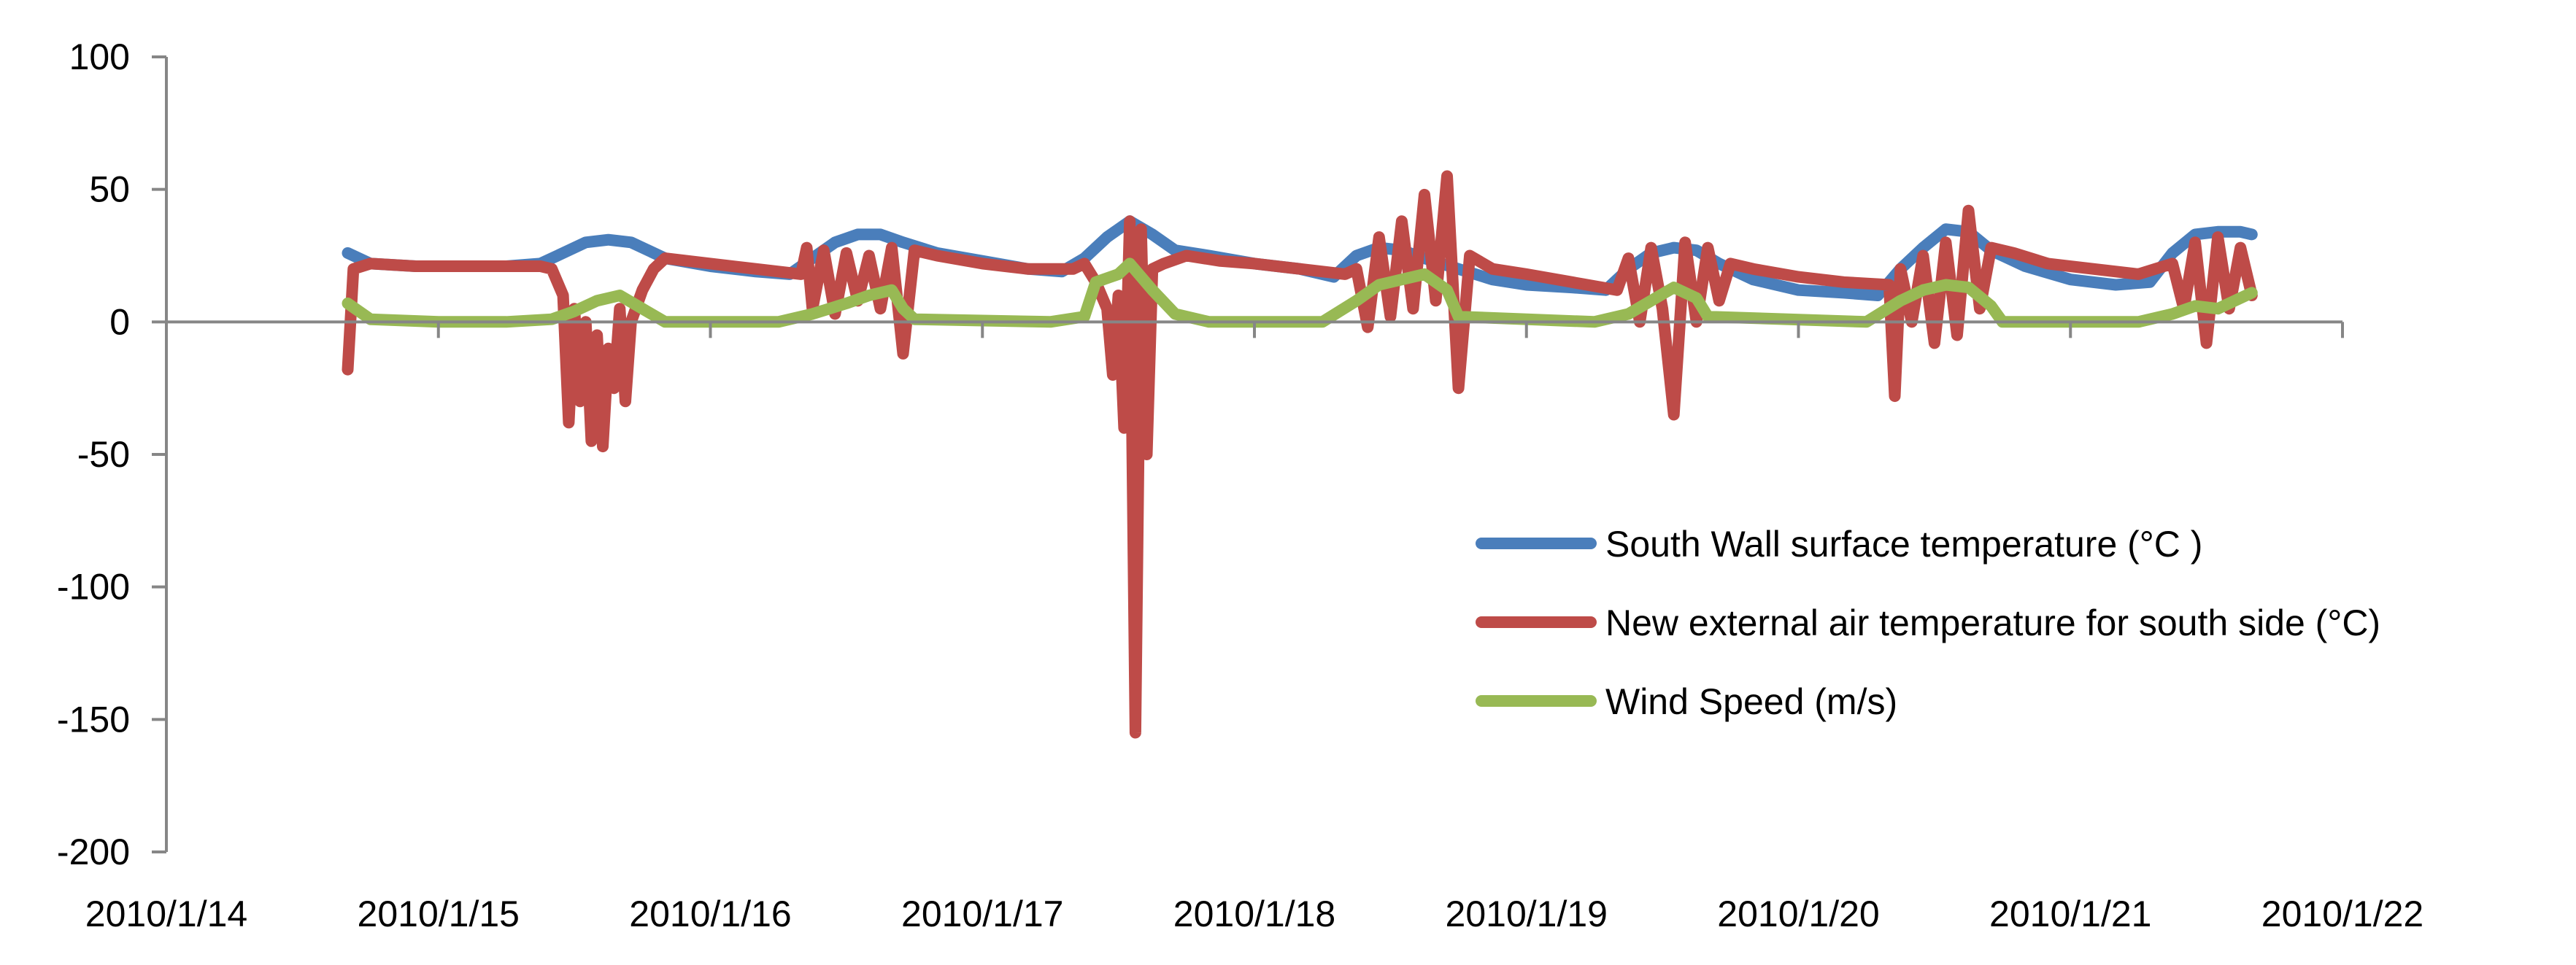 The image size is (2576, 965). Describe the element at coordinates (1798, 914) in the screenshot. I see `x-tick-label: 2010/1/20` at that location.